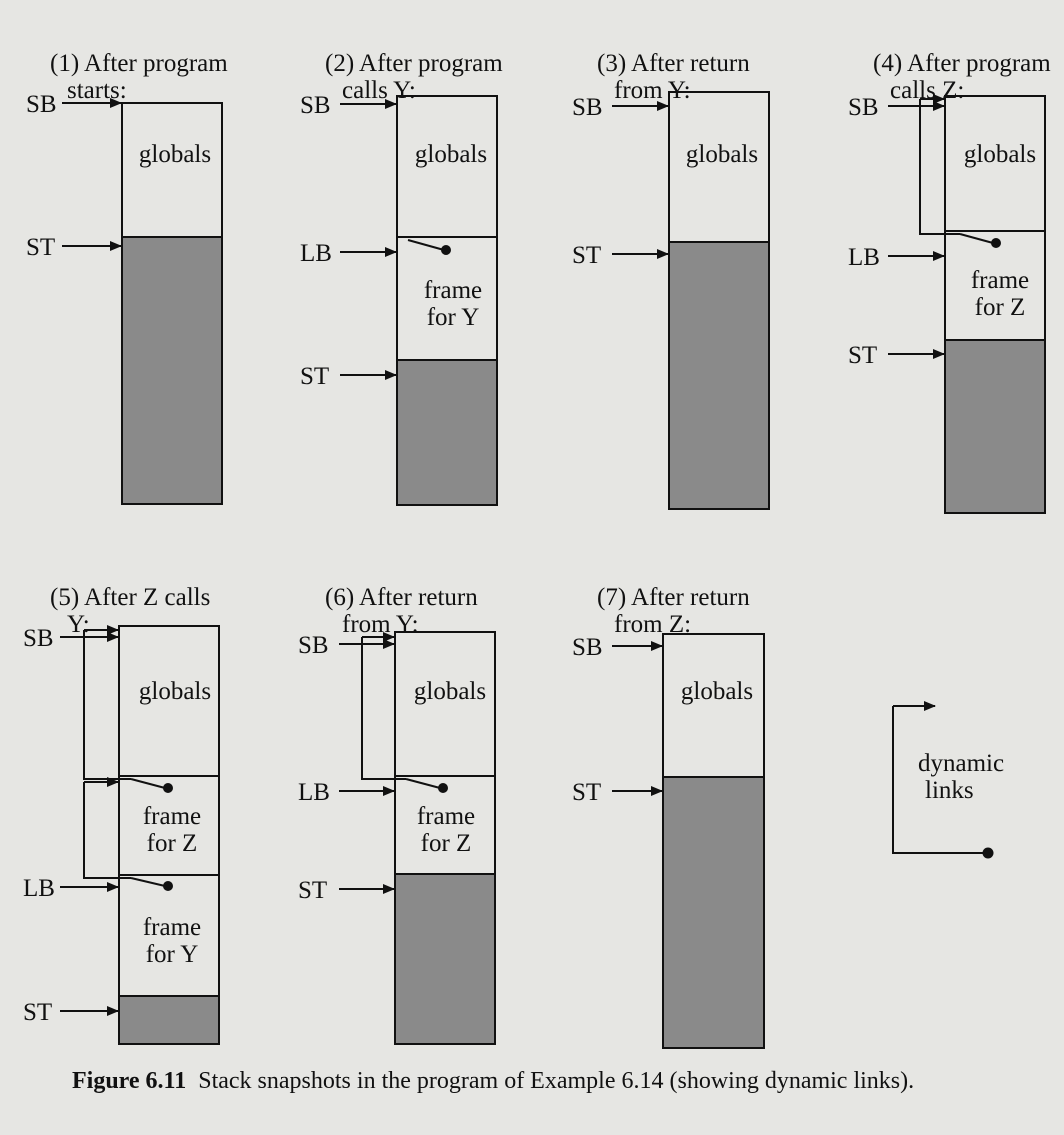 The width and height of the screenshot is (1064, 1135). Describe the element at coordinates (612, 63) in the screenshot. I see `panel-number: (3)` at that location.